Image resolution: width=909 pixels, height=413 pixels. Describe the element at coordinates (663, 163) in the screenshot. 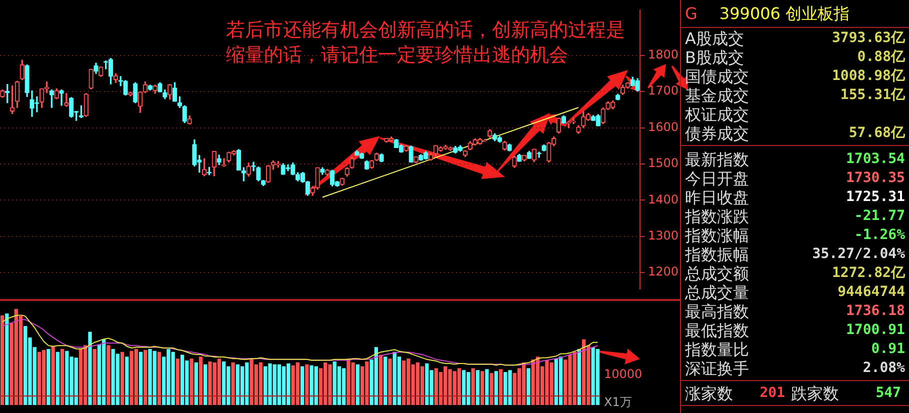

I see `y-tick-label: 1500` at that location.